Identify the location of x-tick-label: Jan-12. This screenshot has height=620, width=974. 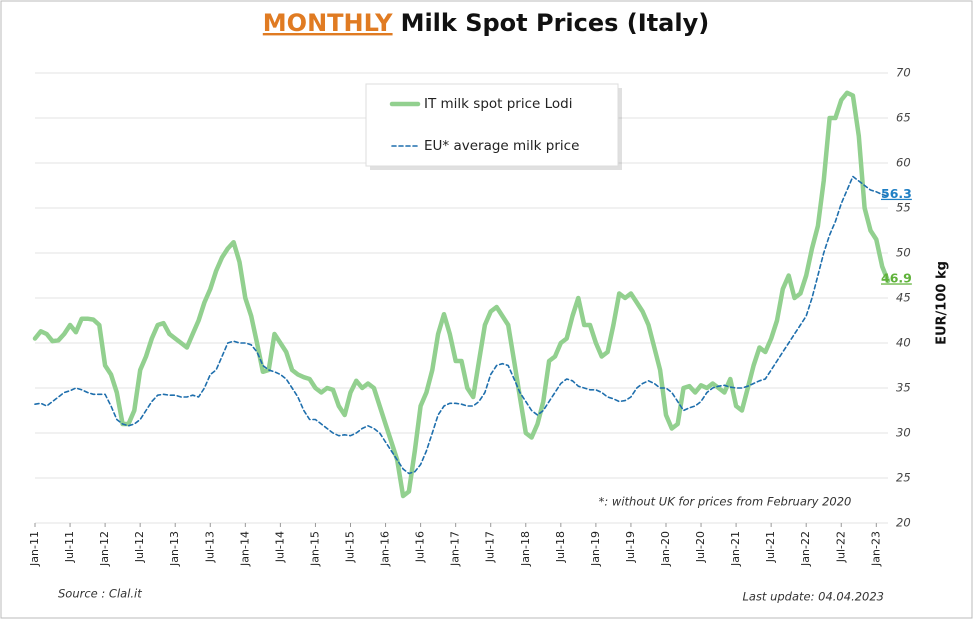
(104, 549).